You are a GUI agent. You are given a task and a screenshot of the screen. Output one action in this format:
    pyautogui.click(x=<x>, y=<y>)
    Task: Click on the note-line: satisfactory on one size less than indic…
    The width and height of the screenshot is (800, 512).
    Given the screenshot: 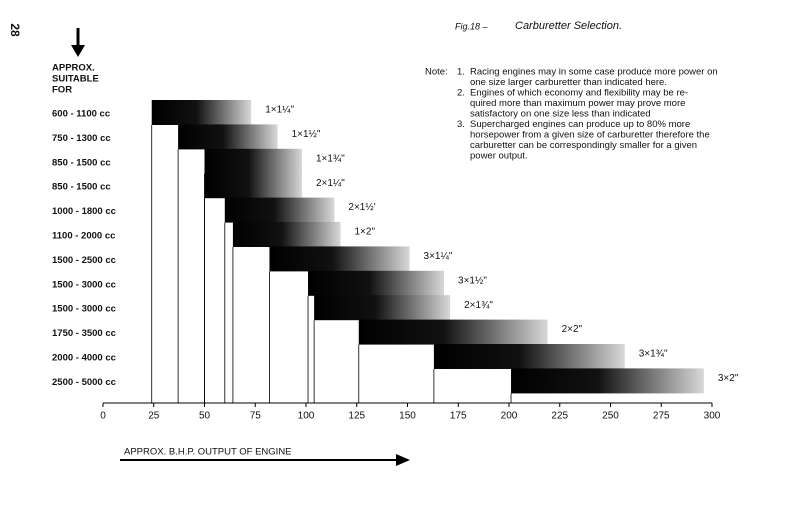 What is the action you would take?
    pyautogui.click(x=560, y=114)
    